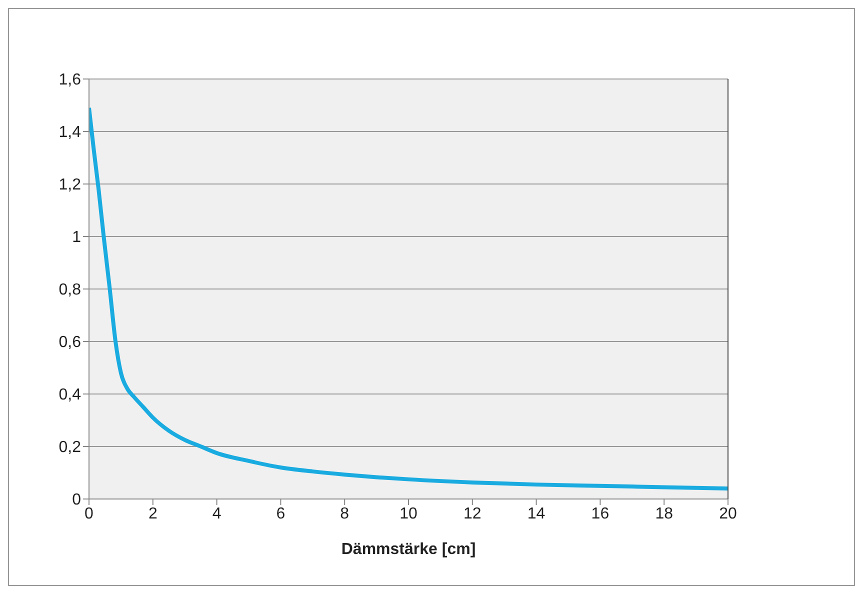 Image resolution: width=861 pixels, height=592 pixels. What do you see at coordinates (600, 513) in the screenshot?
I see `x-tick-label: 16` at bounding box center [600, 513].